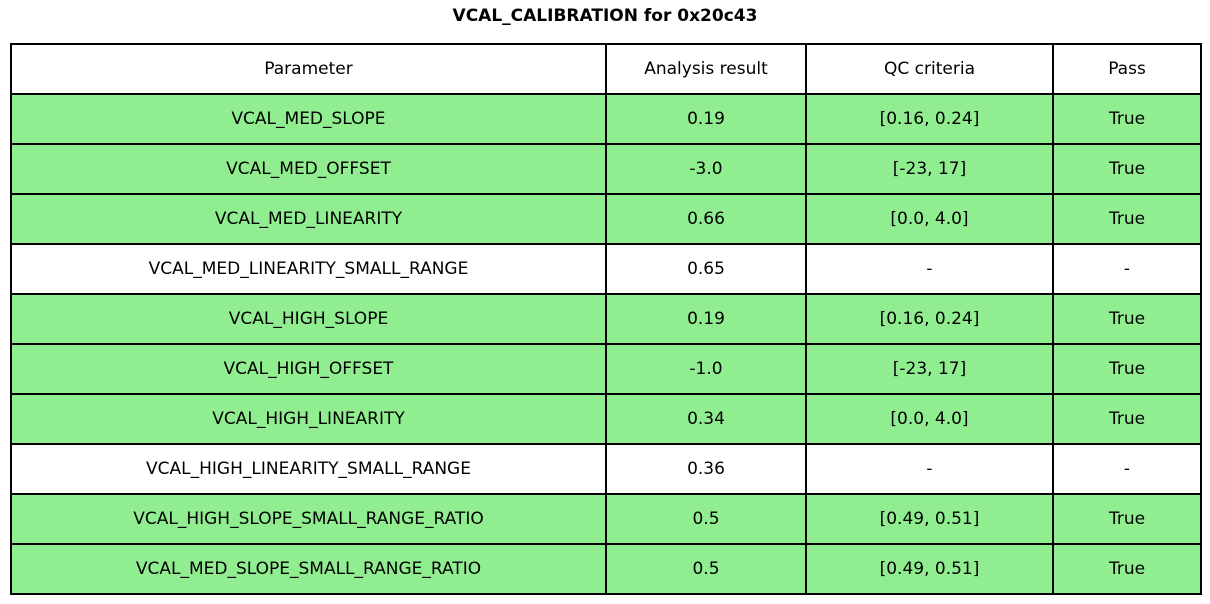  Describe the element at coordinates (308, 419) in the screenshot. I see `parameter-cell: VCAL_HIGH_LINEARITY` at that location.